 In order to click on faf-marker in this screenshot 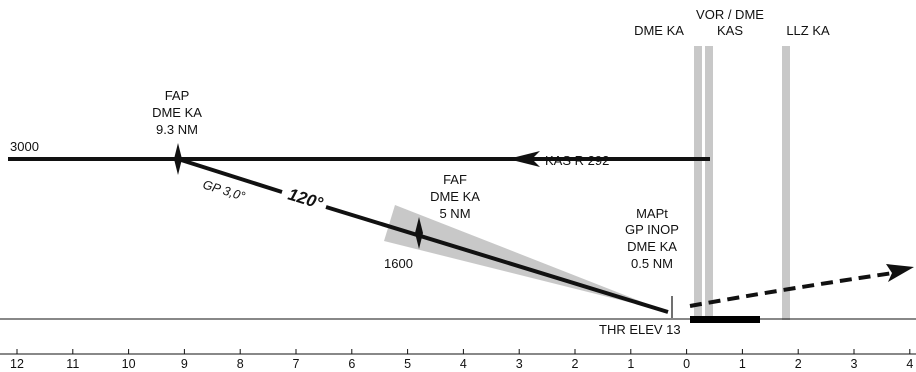, I will do `click(419, 233)`.